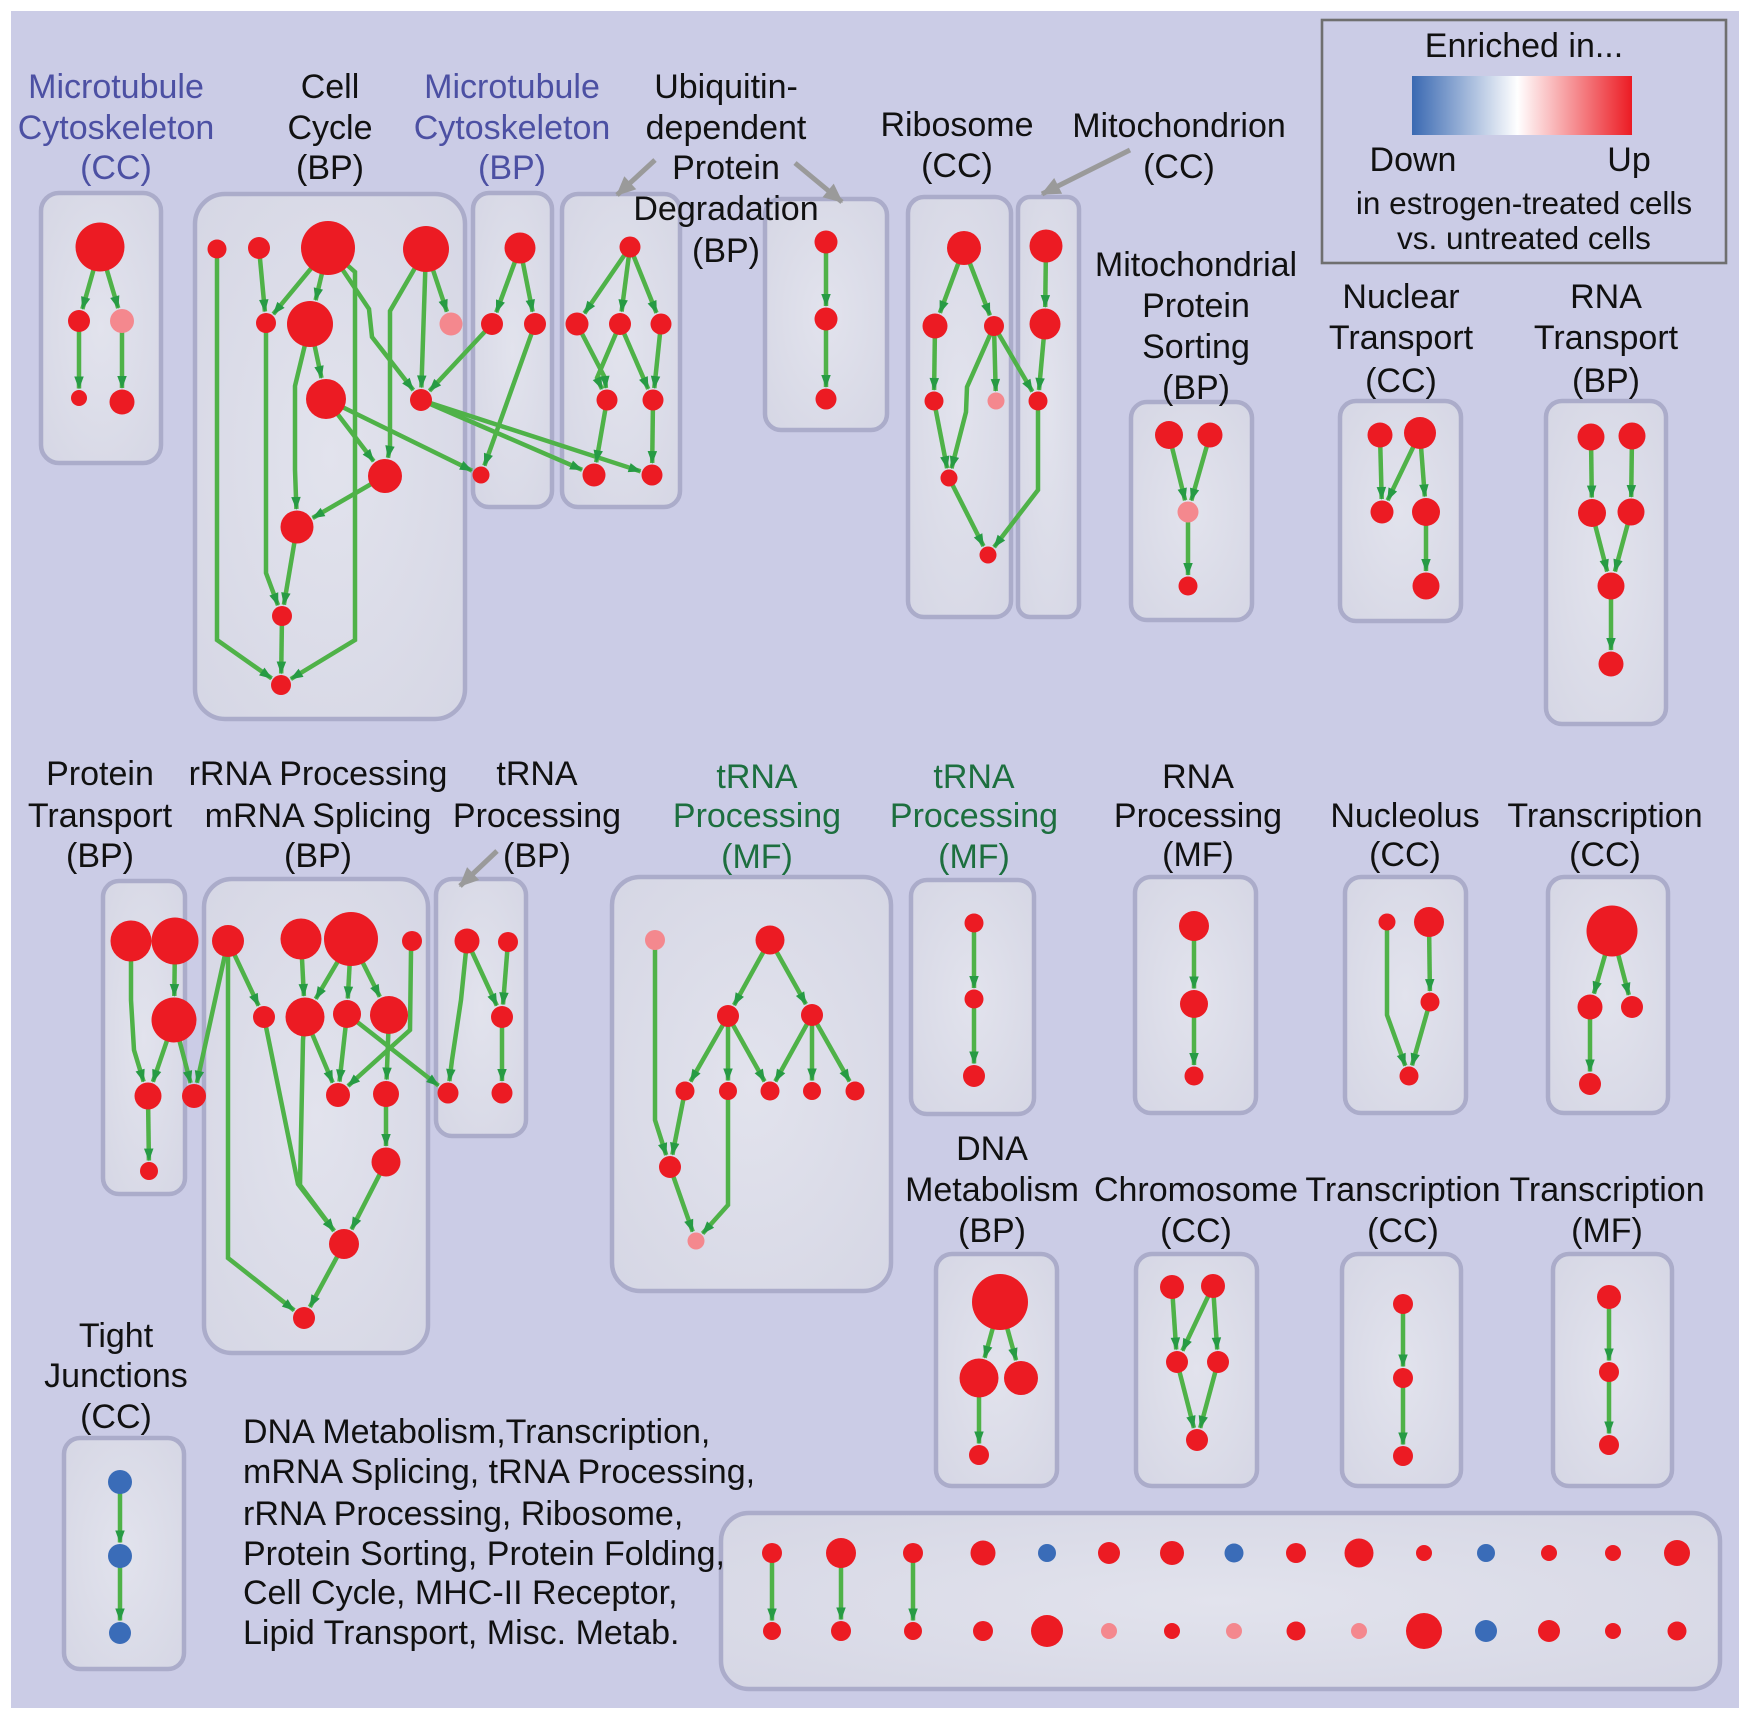 The width and height of the screenshot is (1750, 1715). Describe the element at coordinates (1196, 347) in the screenshot. I see `svg-text: Sorting` at that location.